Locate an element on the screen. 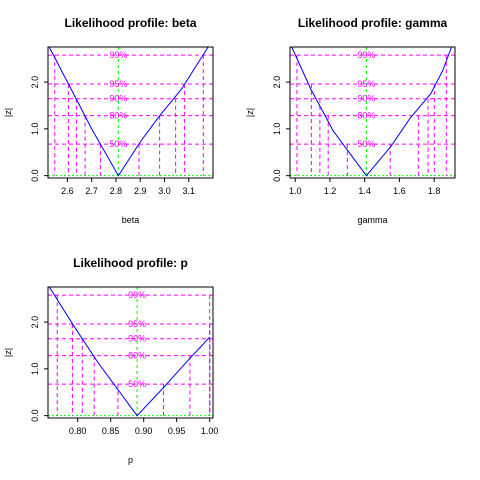  x-tick-label: 0.95 is located at coordinates (177, 431).